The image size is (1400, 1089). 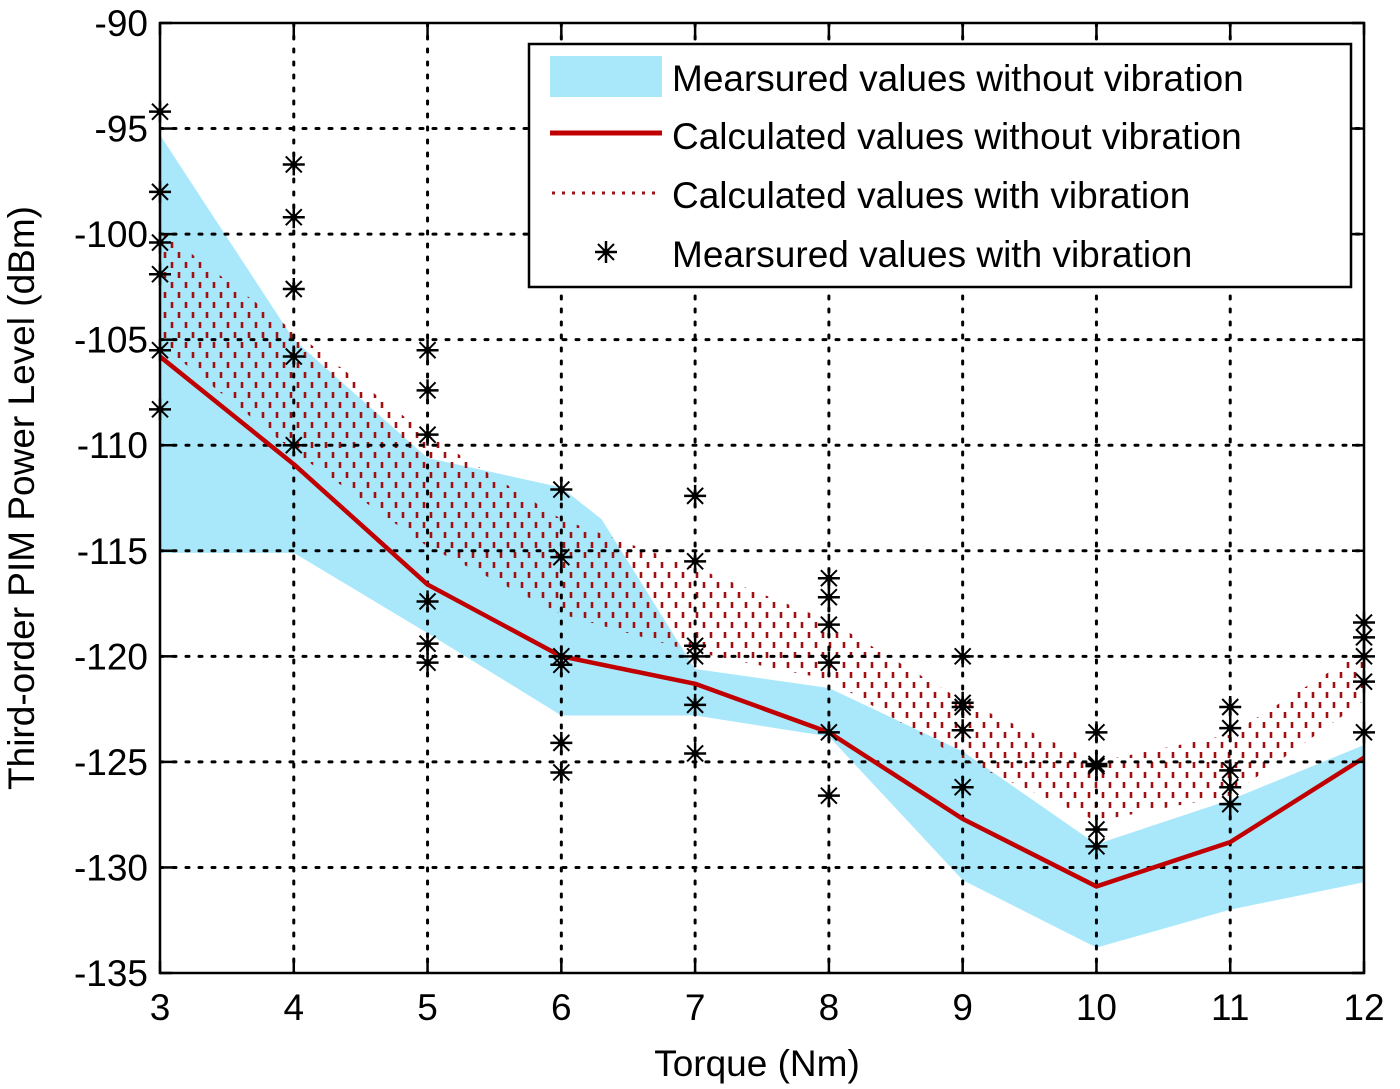 What do you see at coordinates (121, 129) in the screenshot?
I see `y-tick-label: -95` at bounding box center [121, 129].